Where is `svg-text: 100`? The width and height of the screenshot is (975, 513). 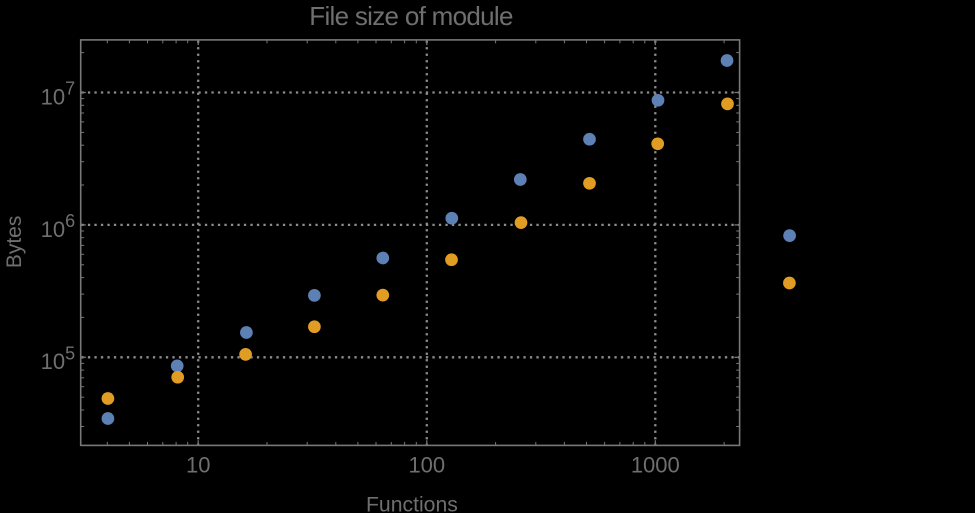 svg-text: 100 is located at coordinates (426, 464).